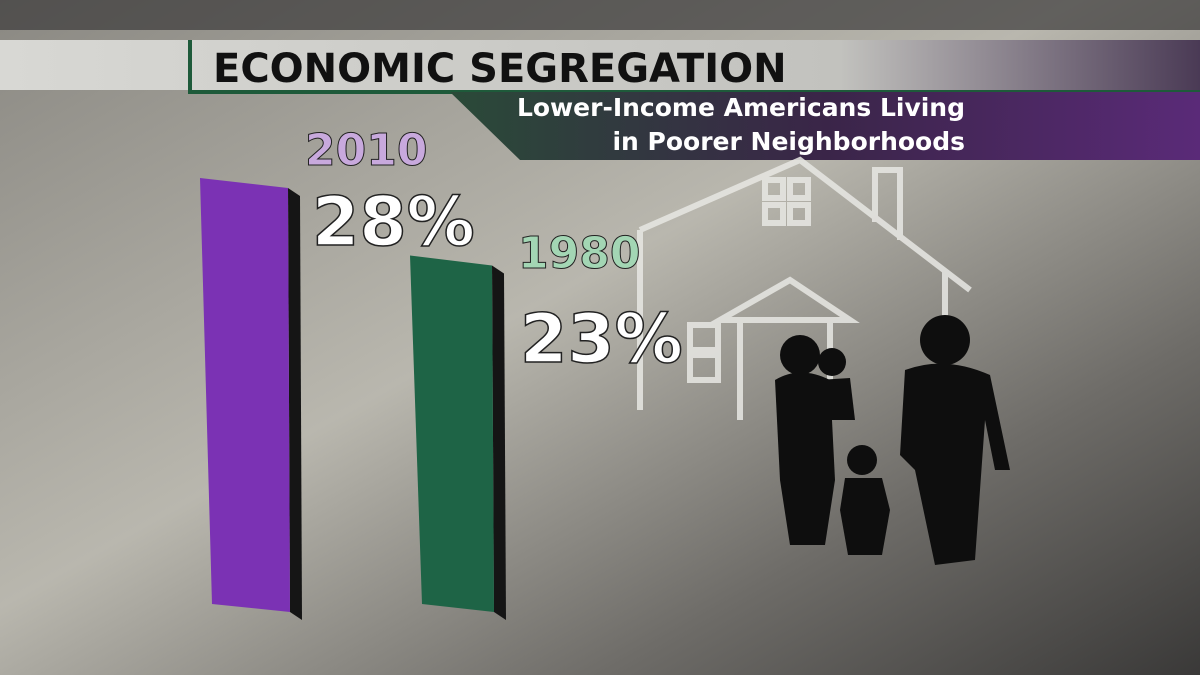  I want to click on chart-title: ECONOMIC SEGREGATION, so click(500, 69).